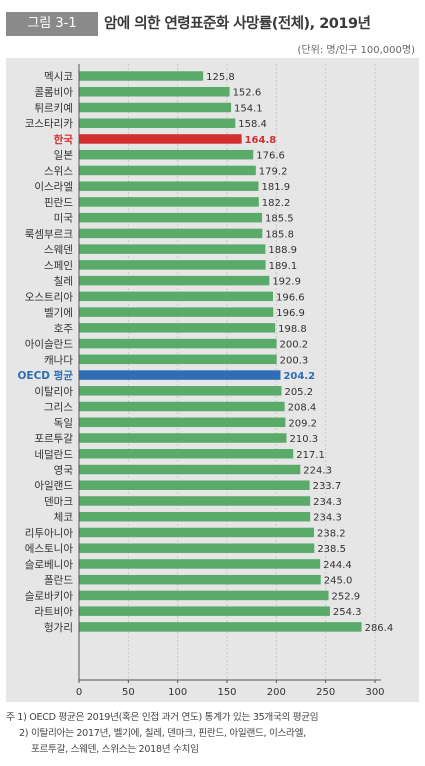 This screenshot has height=766, width=425. Describe the element at coordinates (53, 612) in the screenshot. I see `category-label-34: 라트비아` at that location.